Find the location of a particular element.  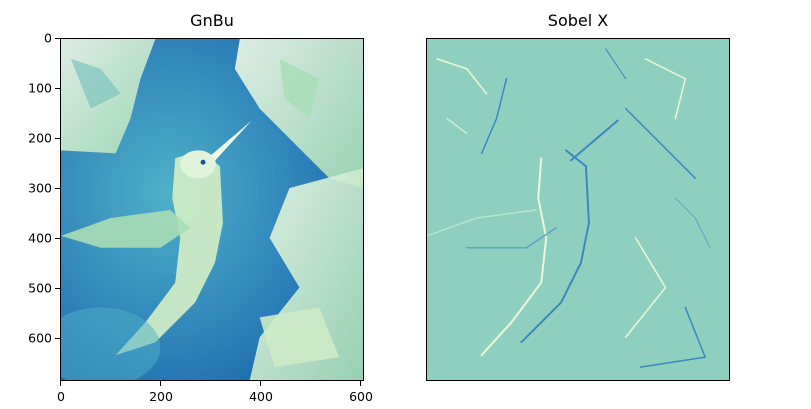

ytick-label: 300 is located at coordinates (40, 188).